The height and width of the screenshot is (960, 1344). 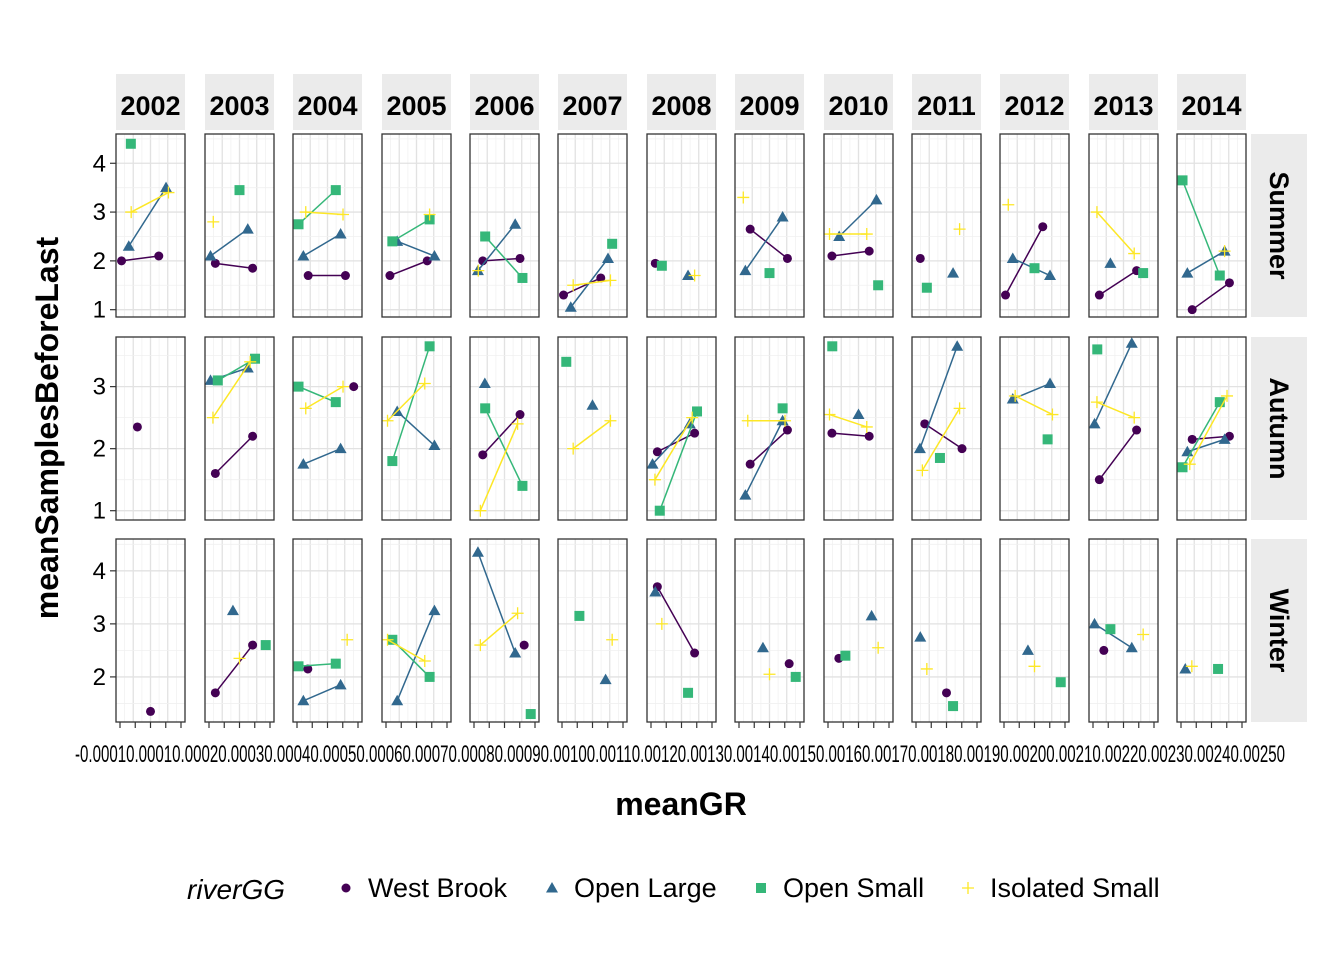 What do you see at coordinates (681, 804) in the screenshot?
I see `x-axis-title: meanGR` at bounding box center [681, 804].